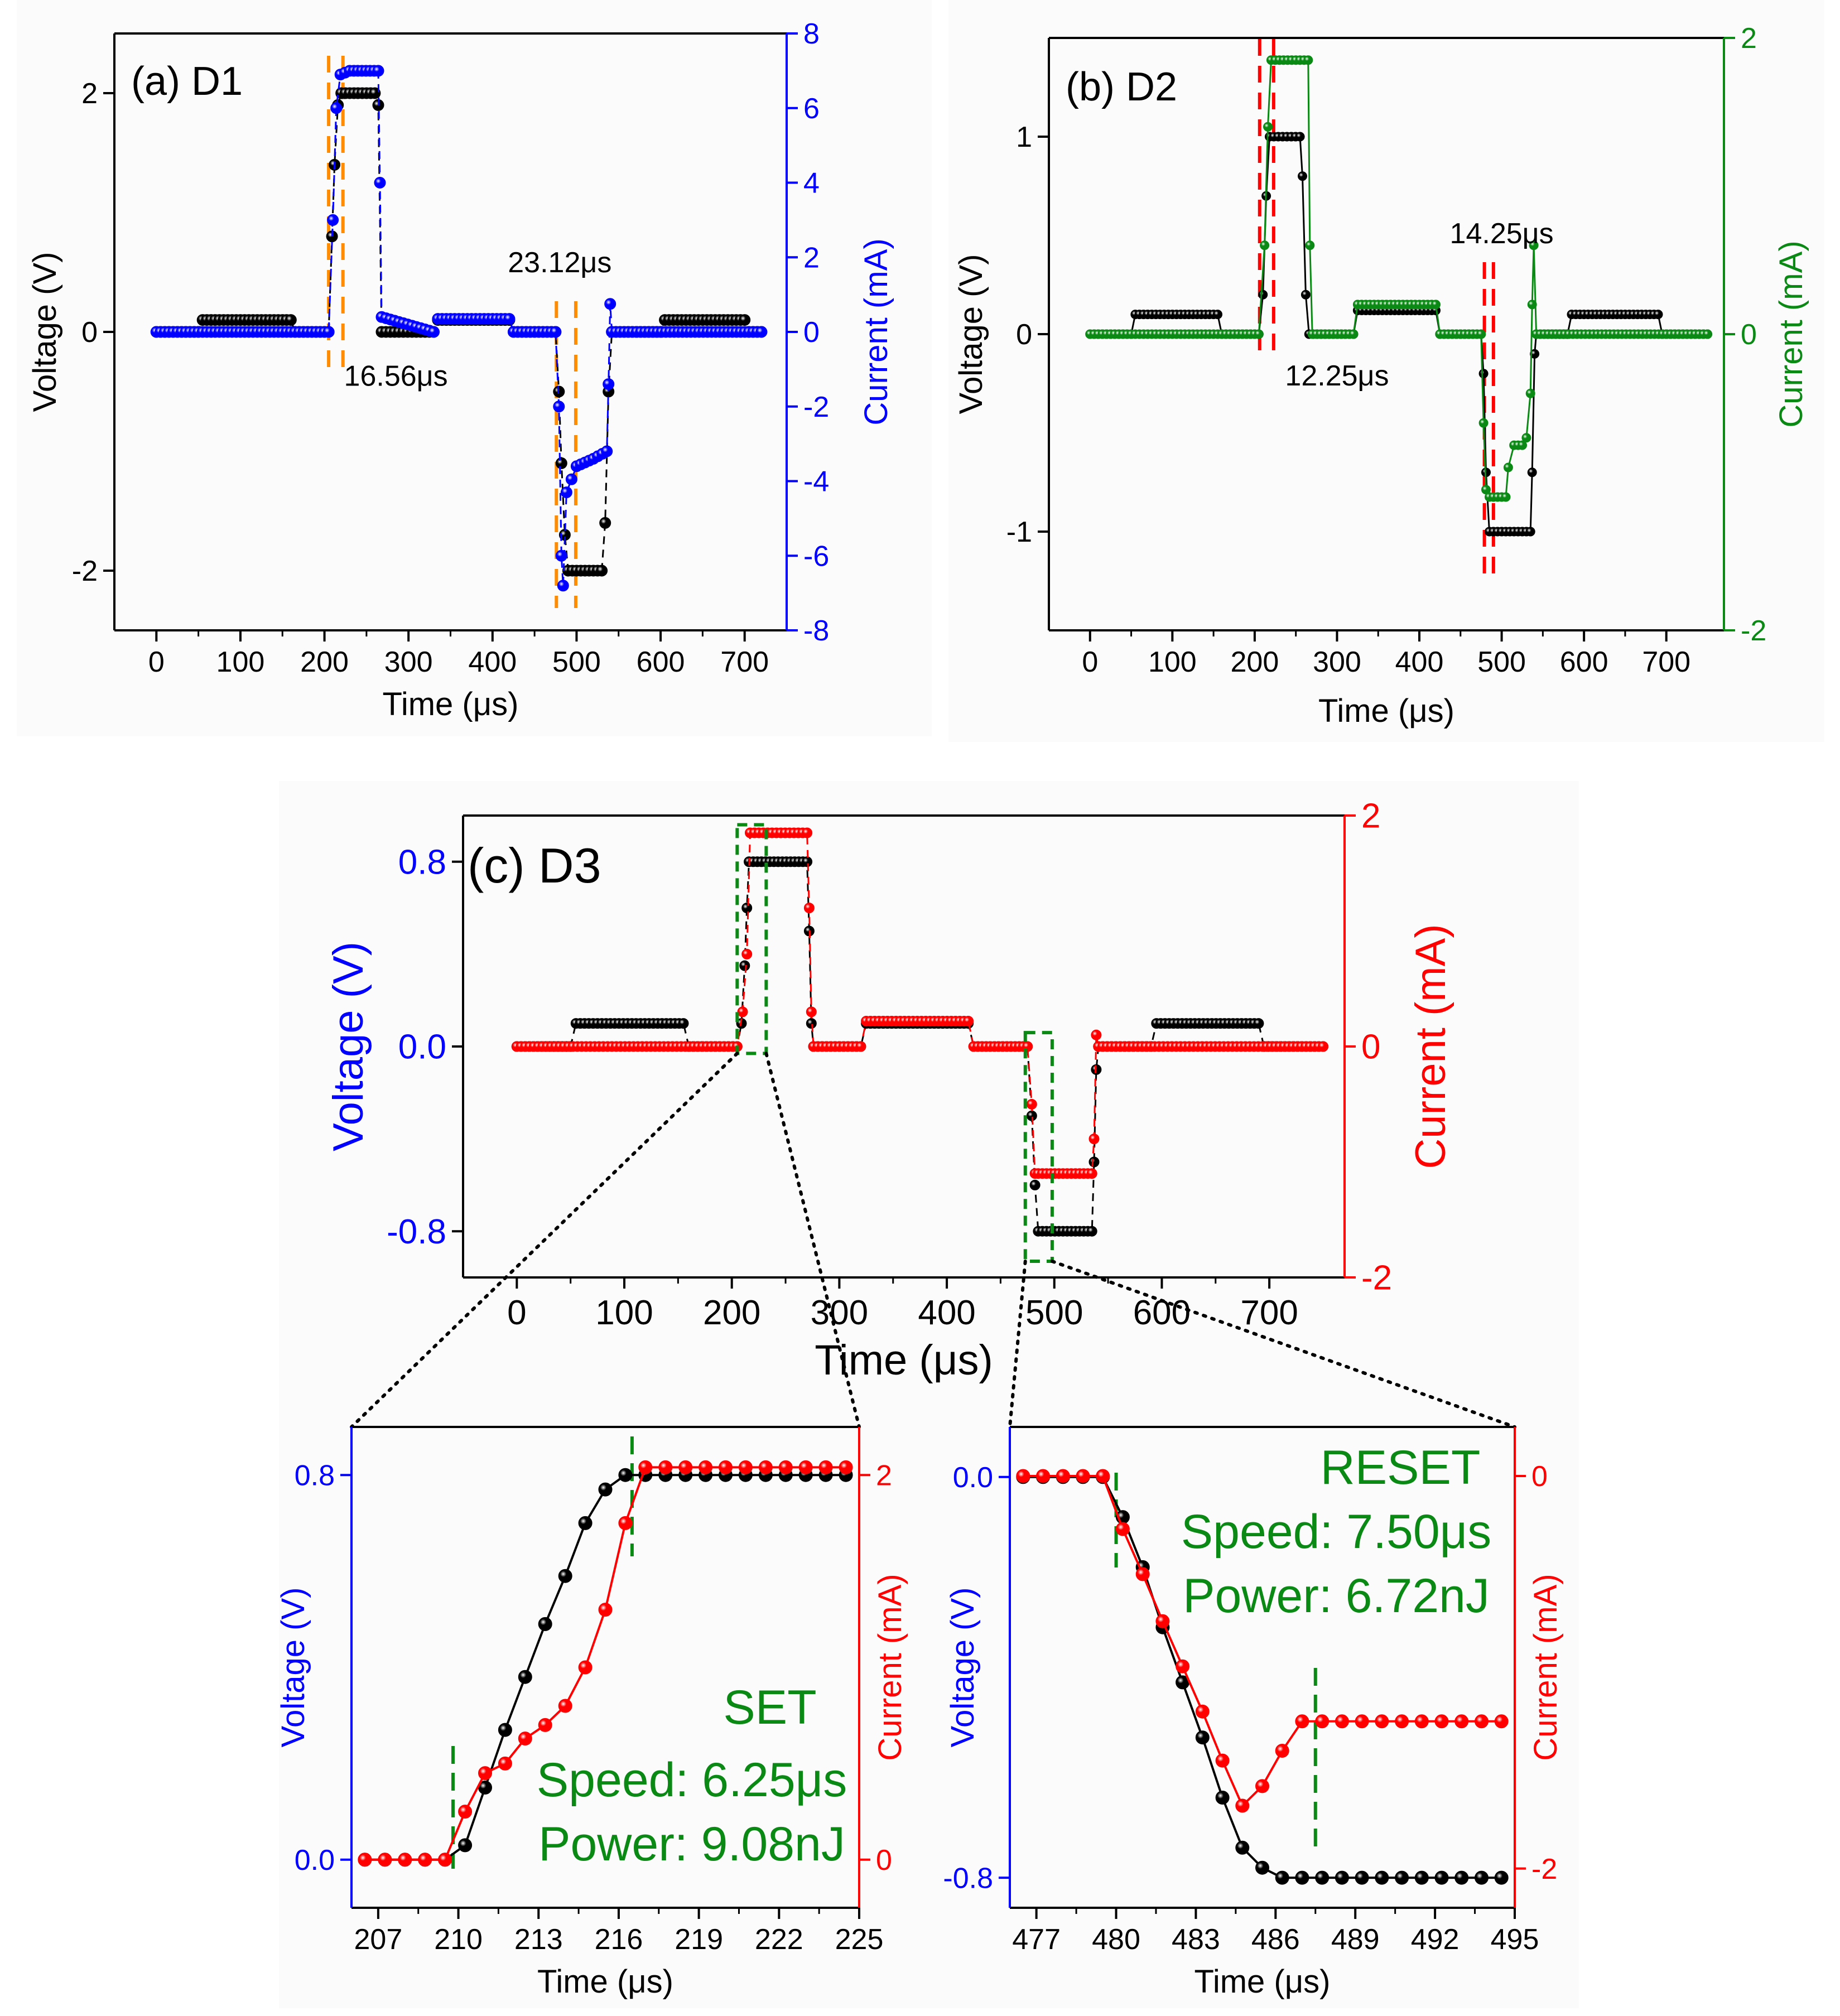 This screenshot has width=1840, height=2016. I want to click on x-tick-label-213: 213, so click(538, 1939).